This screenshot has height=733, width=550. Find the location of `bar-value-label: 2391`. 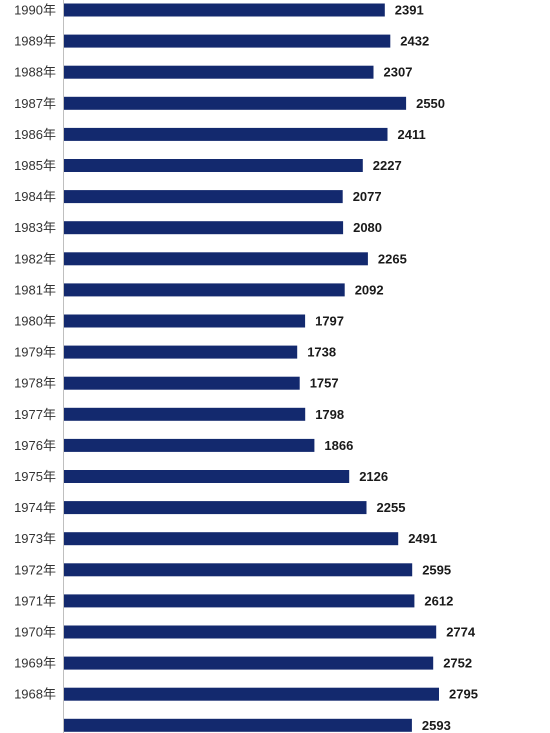

bar-value-label: 2391 is located at coordinates (409, 10).